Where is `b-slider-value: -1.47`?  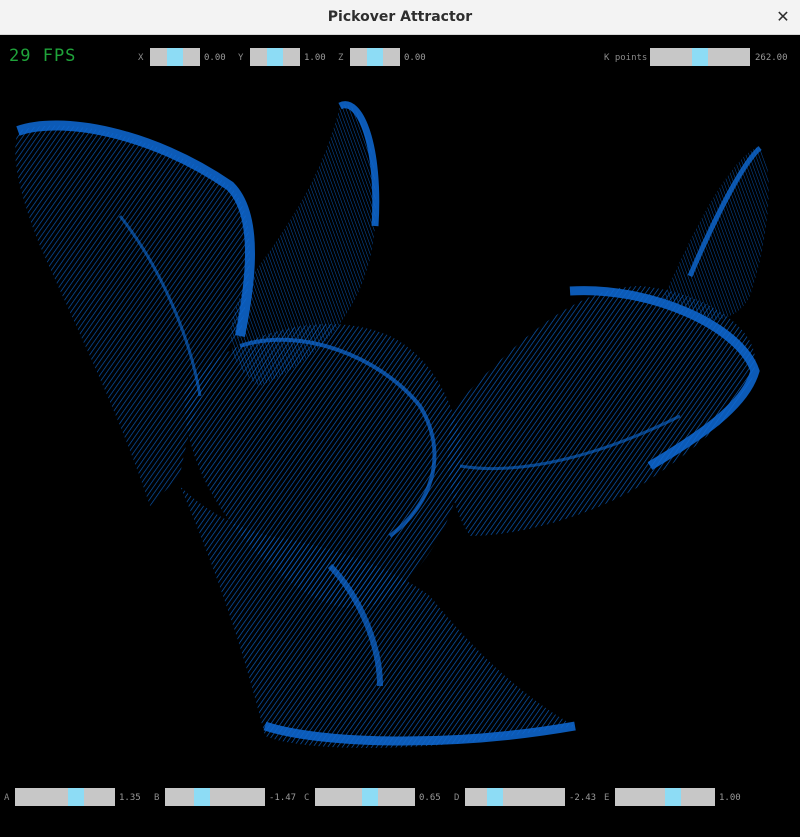
b-slider-value: -1.47 is located at coordinates (283, 798).